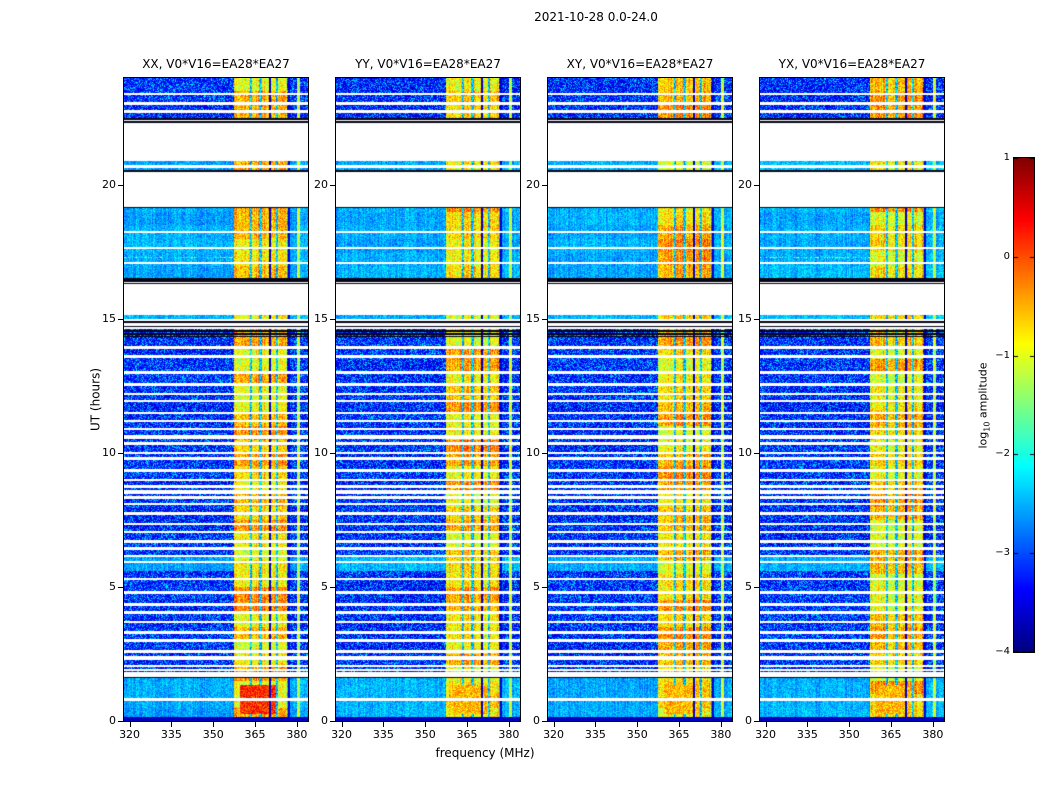 This screenshot has height=800, width=1050. What do you see at coordinates (95, 399) in the screenshot?
I see `y-axis-label: UT (hours)` at bounding box center [95, 399].